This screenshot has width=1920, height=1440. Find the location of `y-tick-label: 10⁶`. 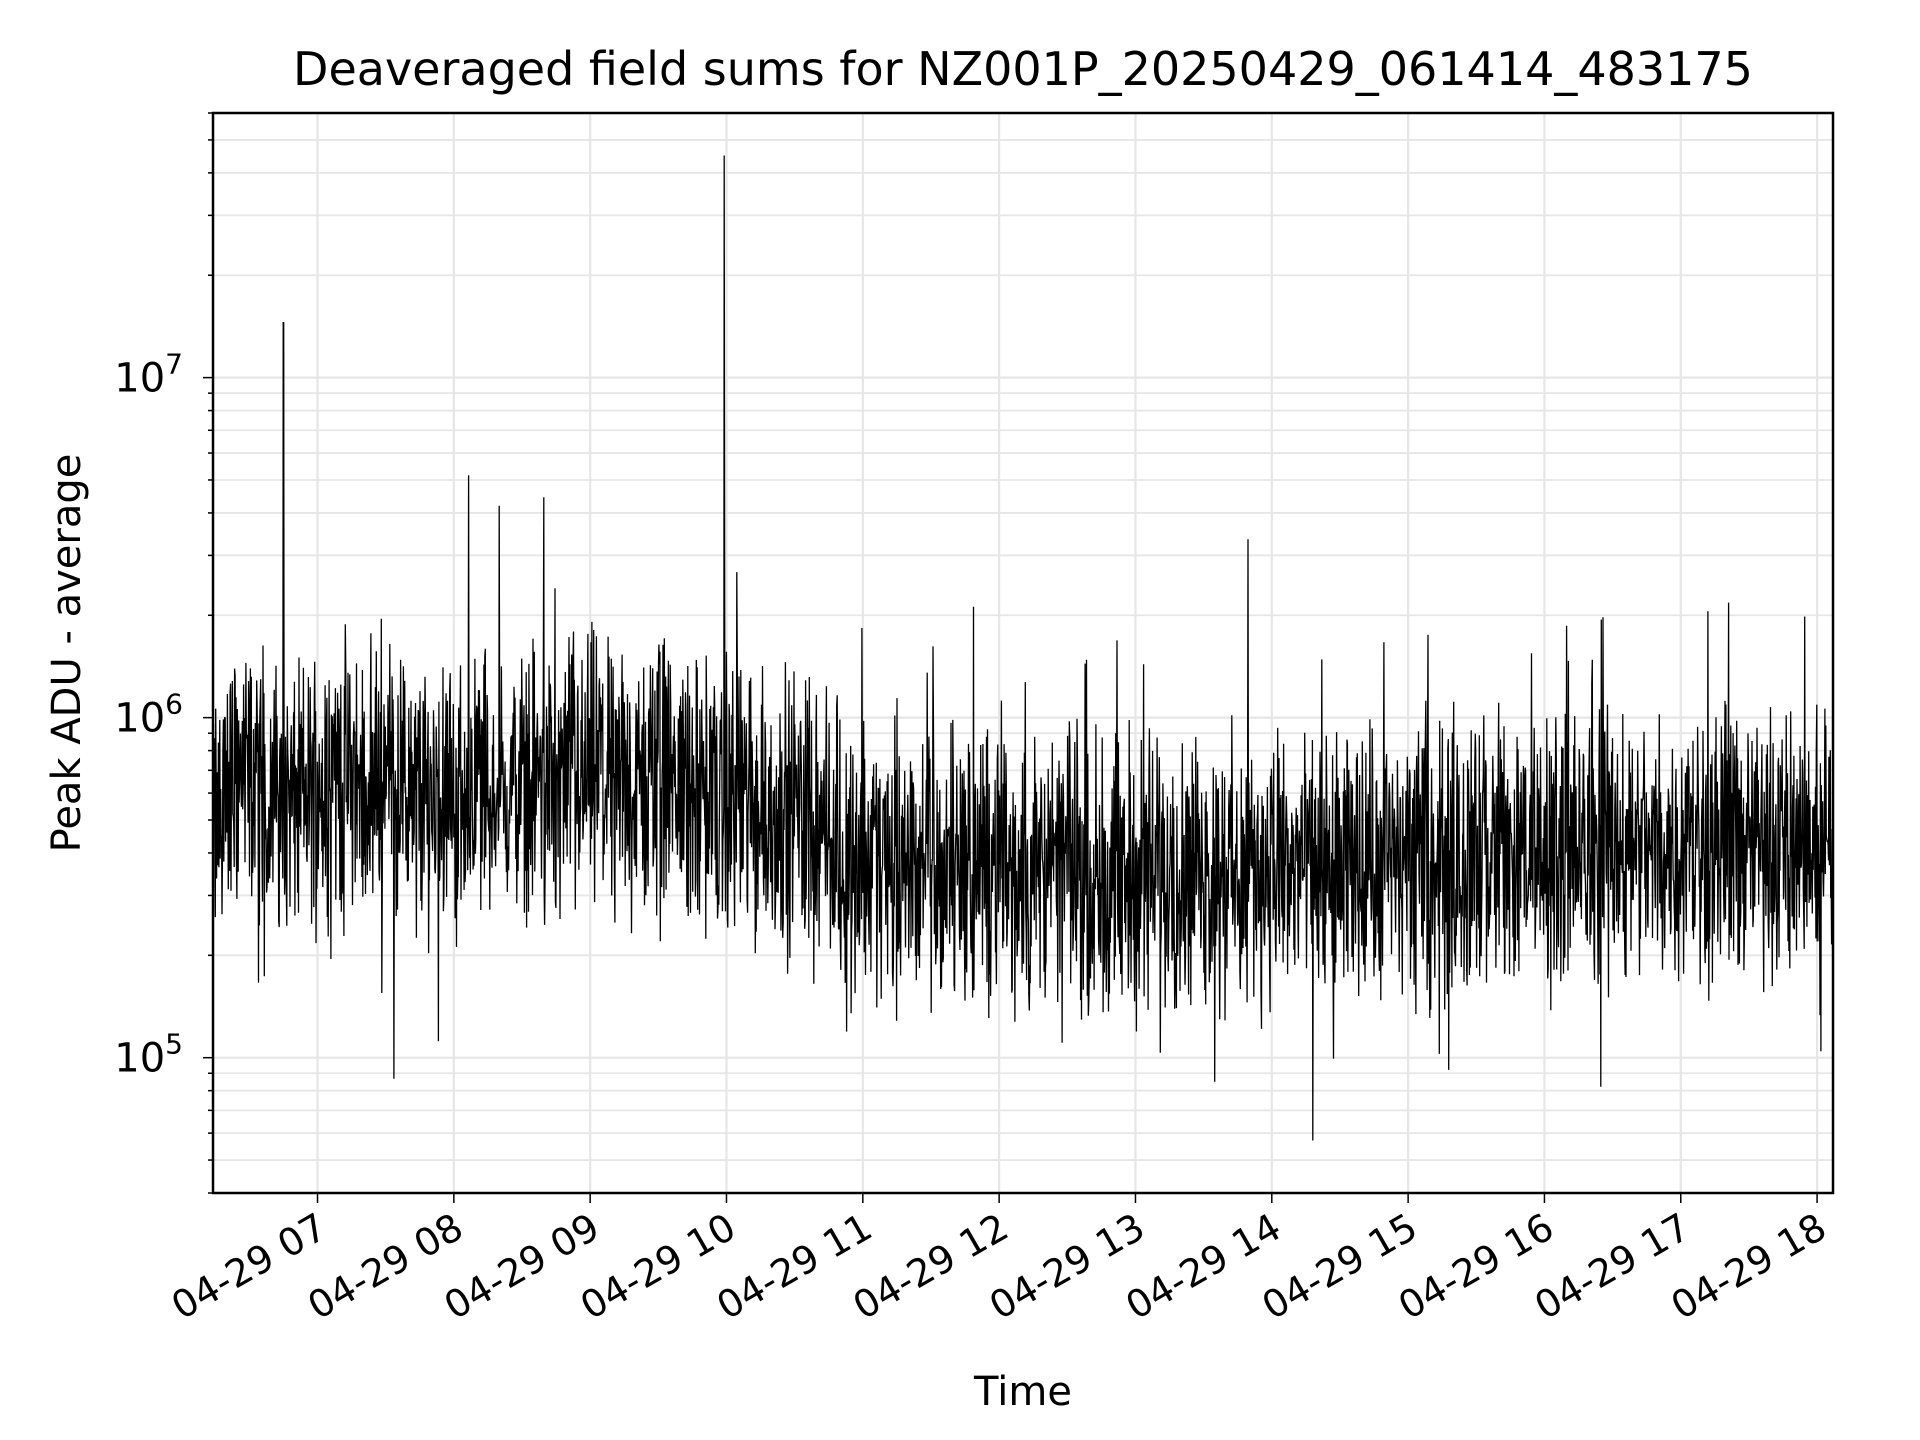

y-tick-label: 10⁶ is located at coordinates (148, 715).